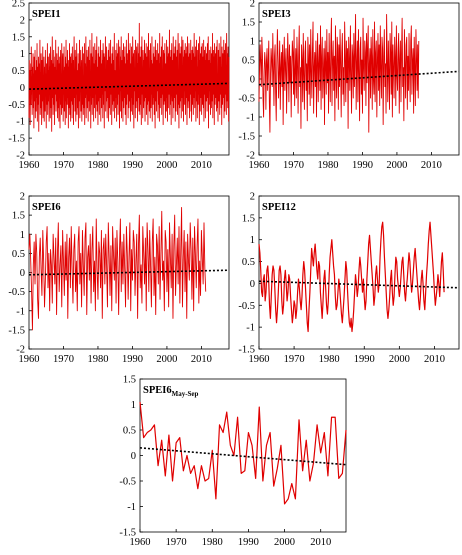 Image resolution: width=462 pixels, height=555 pixels. What do you see at coordinates (46, 207) in the screenshot?
I see `panel-title: SPEI6` at bounding box center [46, 207].